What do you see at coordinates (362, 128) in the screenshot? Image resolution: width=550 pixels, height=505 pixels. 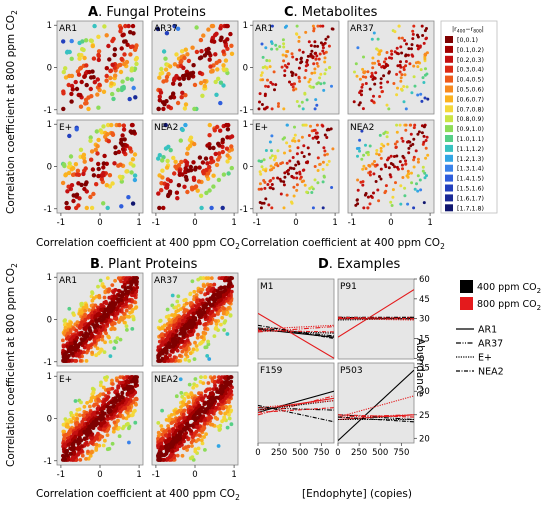 I see `subplot-label: NEA2` at bounding box center [362, 128].